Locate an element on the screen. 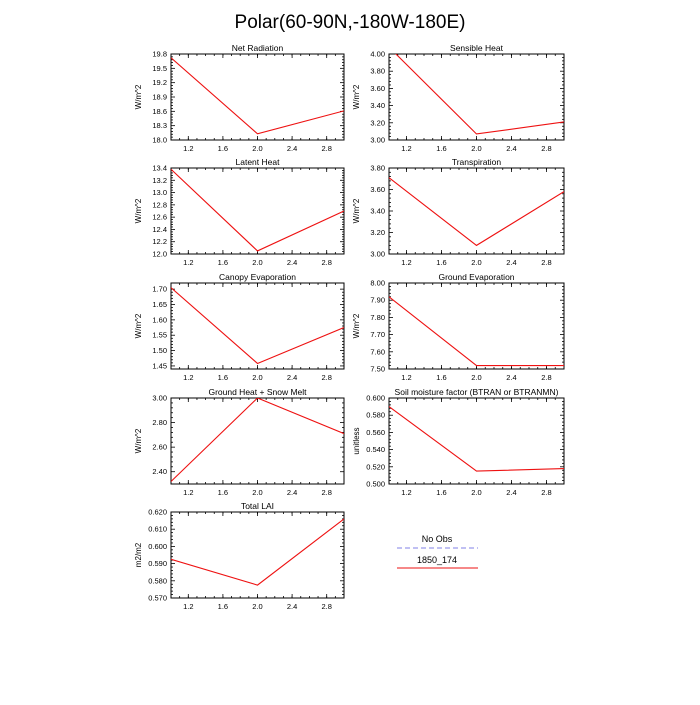  y-tick-label: 3.00 is located at coordinates (159, 398).